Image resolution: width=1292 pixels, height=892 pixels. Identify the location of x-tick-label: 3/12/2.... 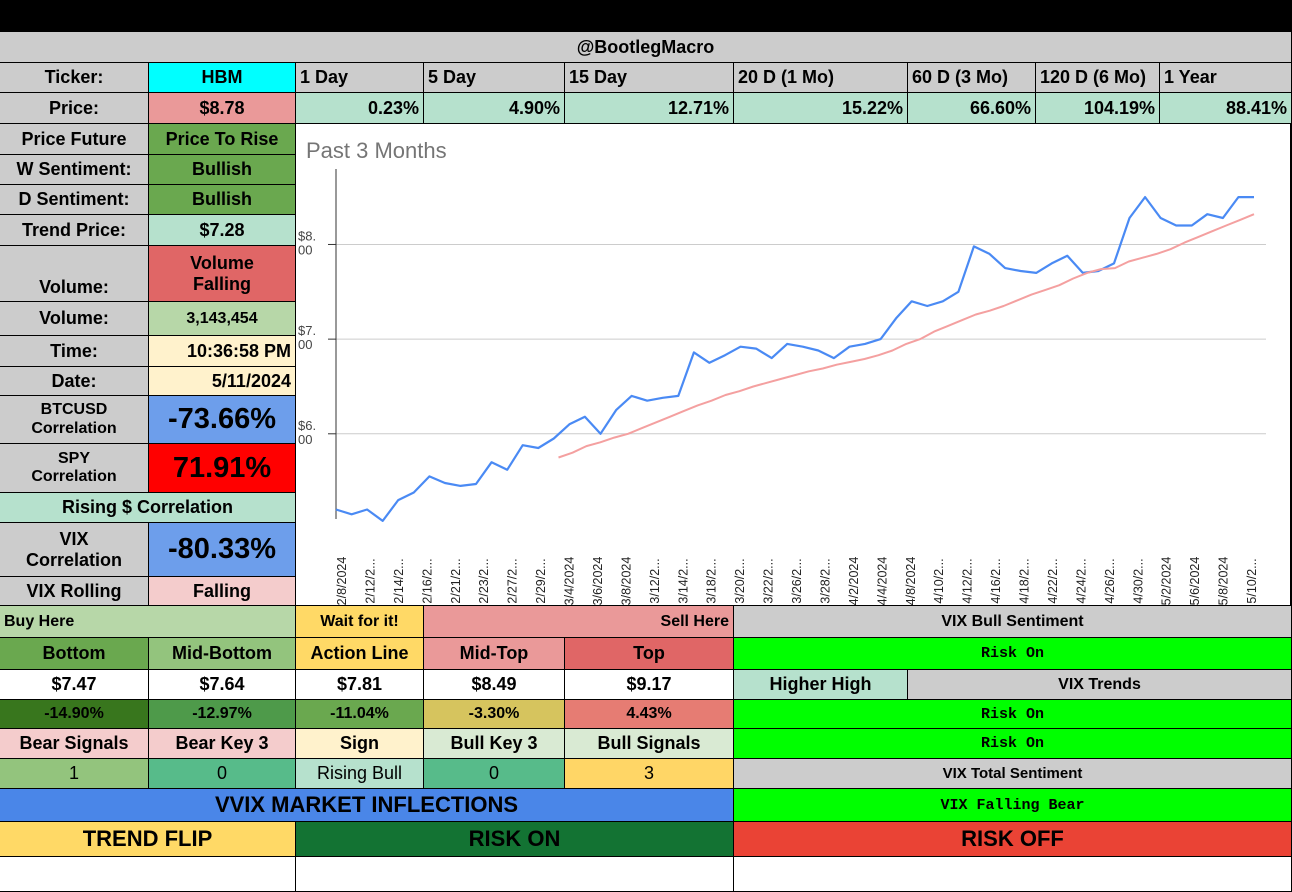
(655, 580).